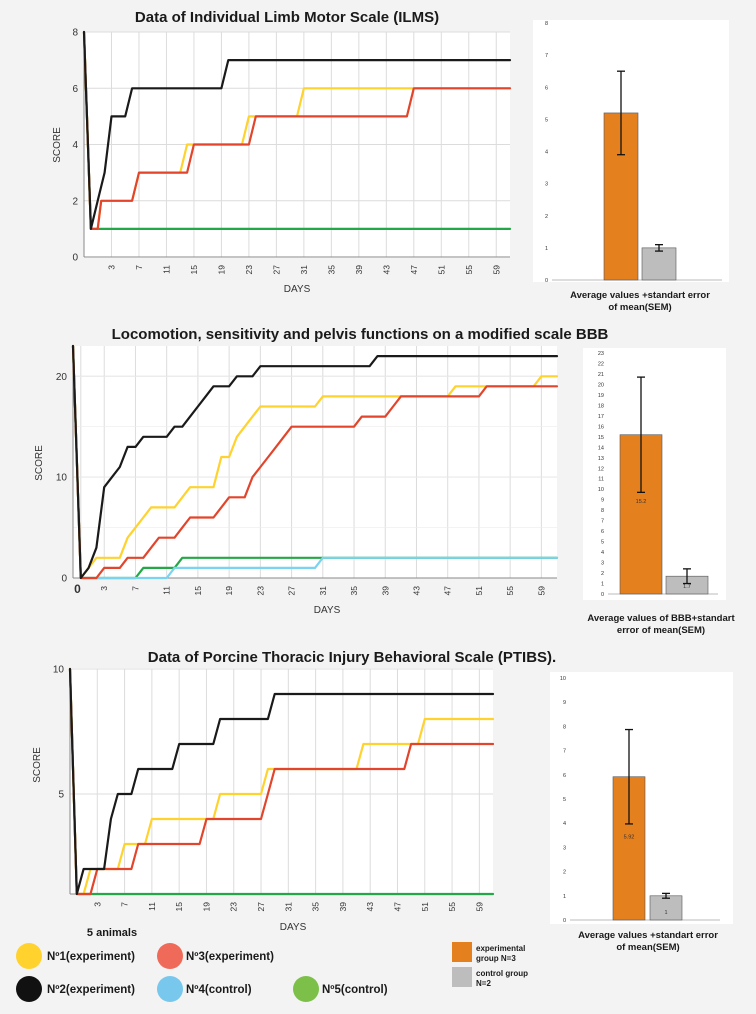 The height and width of the screenshot is (1014, 756). I want to click on ptibs-x-tick-label: 35, so click(316, 907).